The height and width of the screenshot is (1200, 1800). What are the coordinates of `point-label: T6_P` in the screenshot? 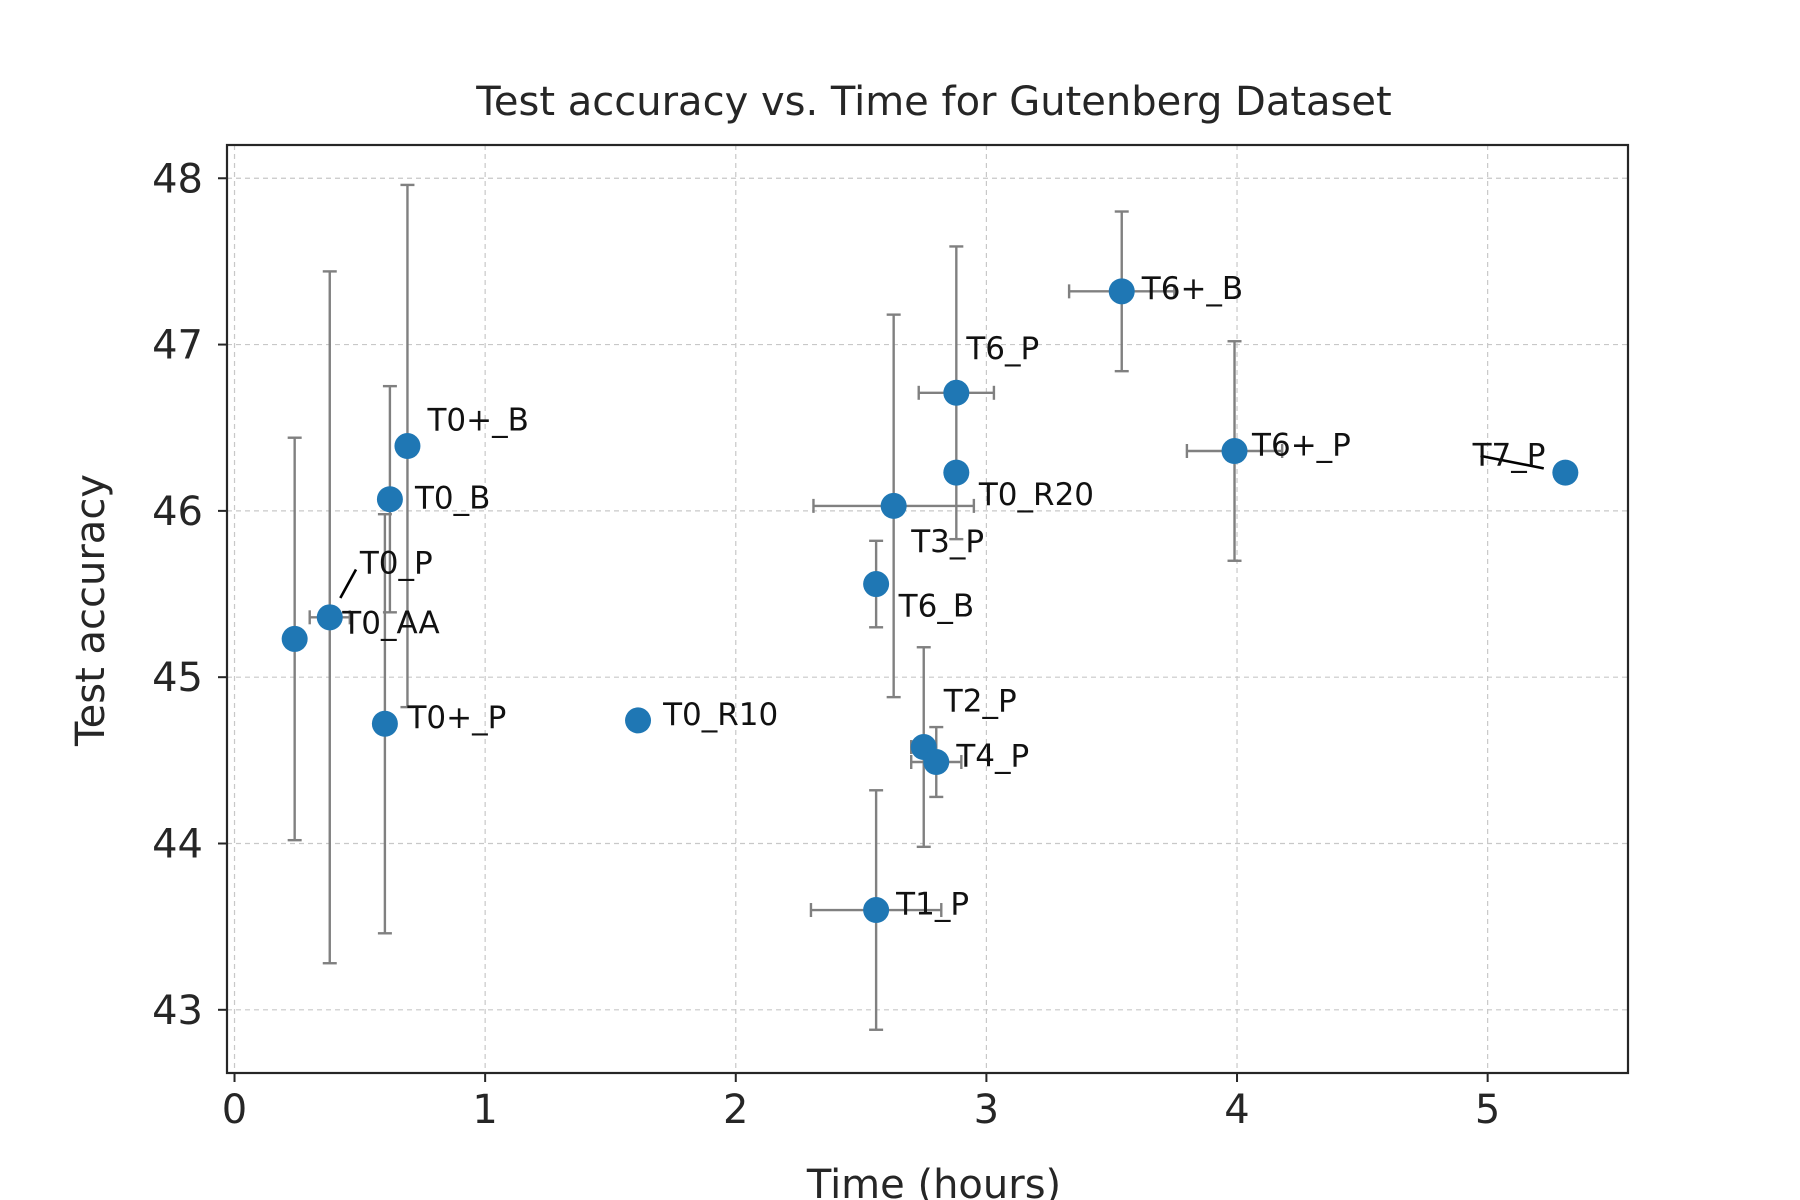 It's located at (1002, 349).